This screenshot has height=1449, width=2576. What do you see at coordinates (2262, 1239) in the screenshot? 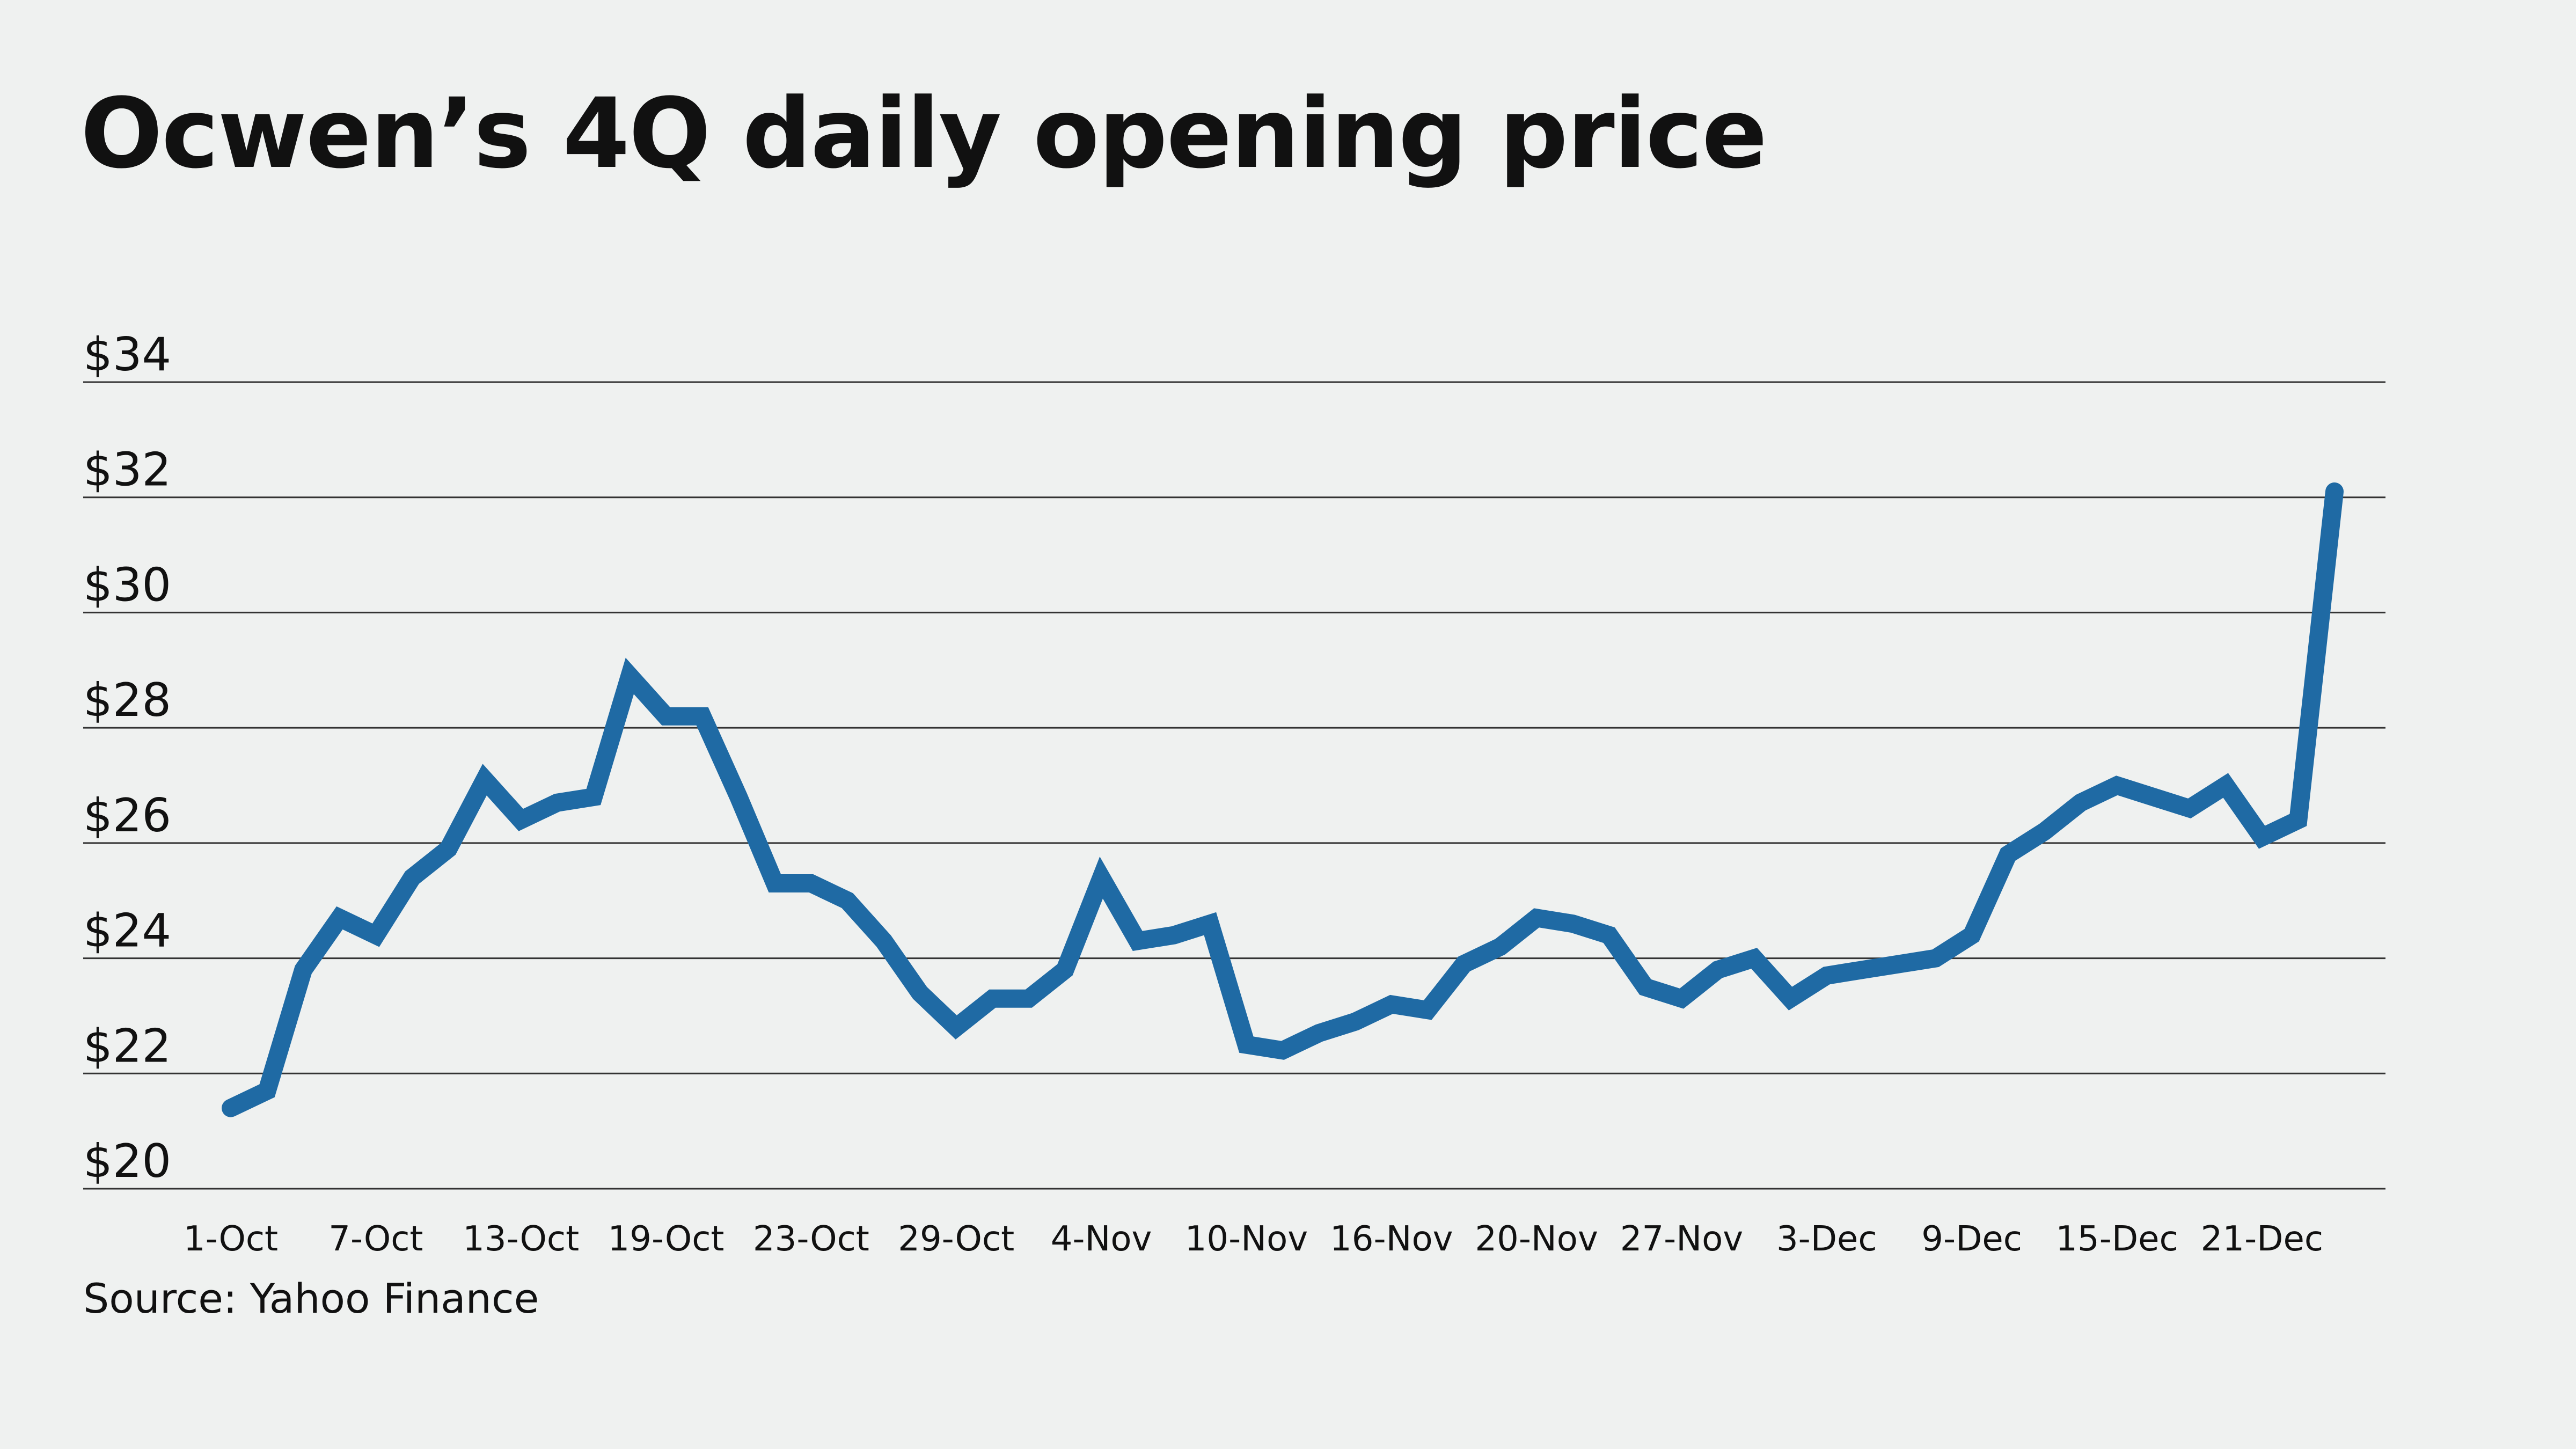
I see `x-tick-label: 21-Dec` at bounding box center [2262, 1239].